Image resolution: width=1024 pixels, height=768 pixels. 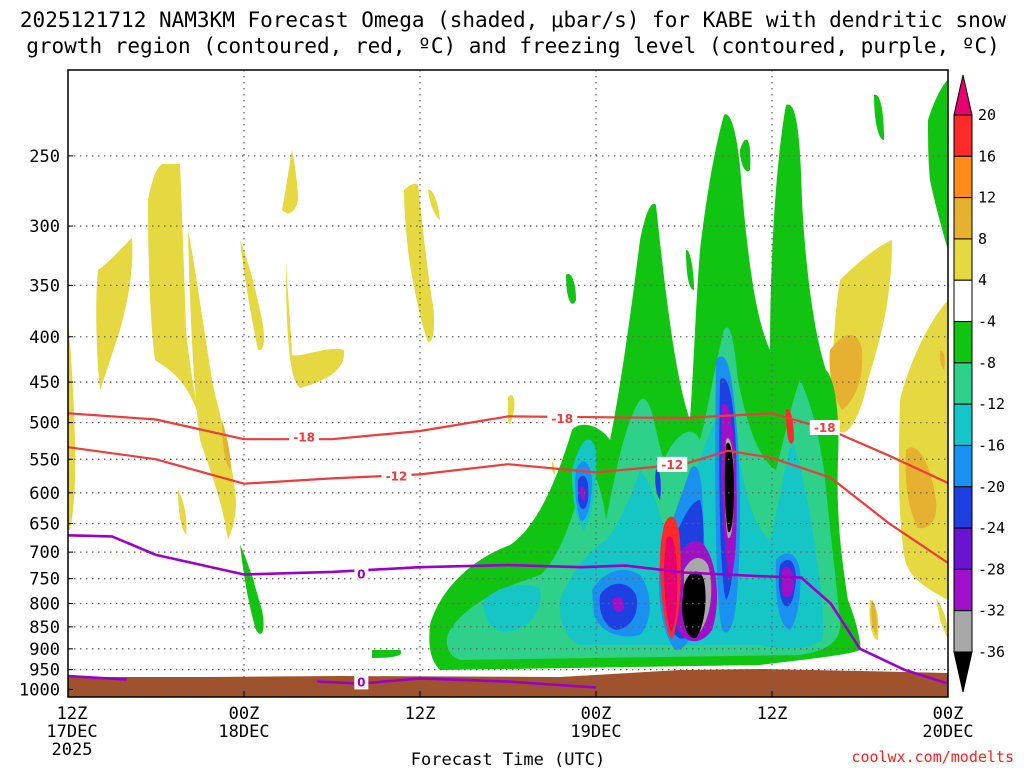 What do you see at coordinates (963, 672) in the screenshot?
I see `colorbar-arrow-bottom` at bounding box center [963, 672].